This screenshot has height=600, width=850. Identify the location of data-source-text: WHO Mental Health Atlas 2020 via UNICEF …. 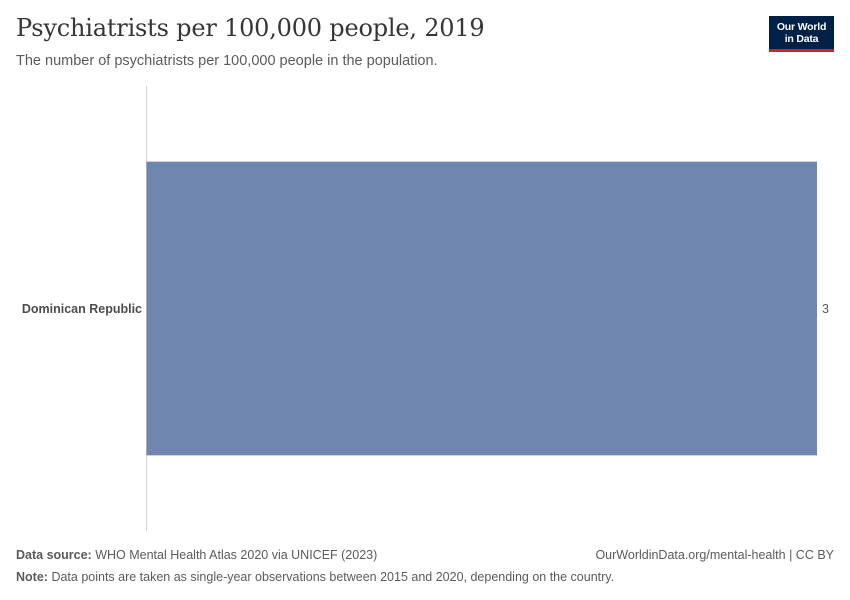
(236, 555).